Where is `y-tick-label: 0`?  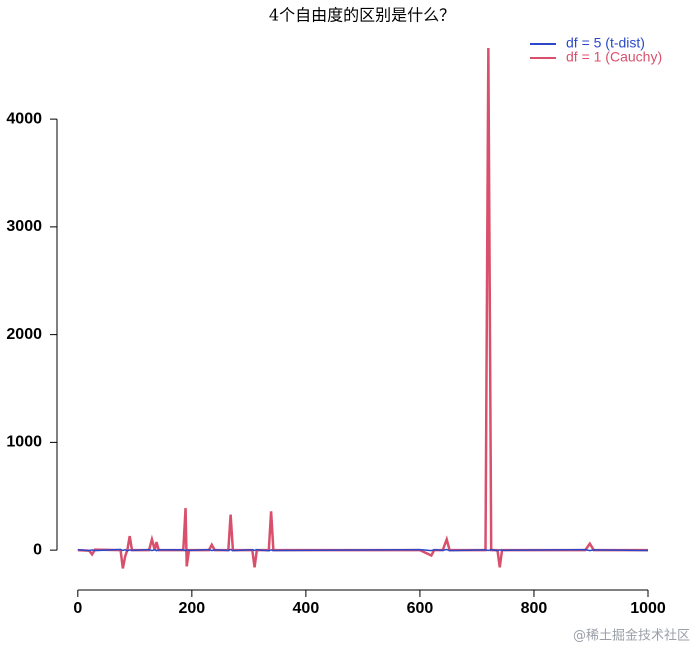
y-tick-label: 0 is located at coordinates (37, 549).